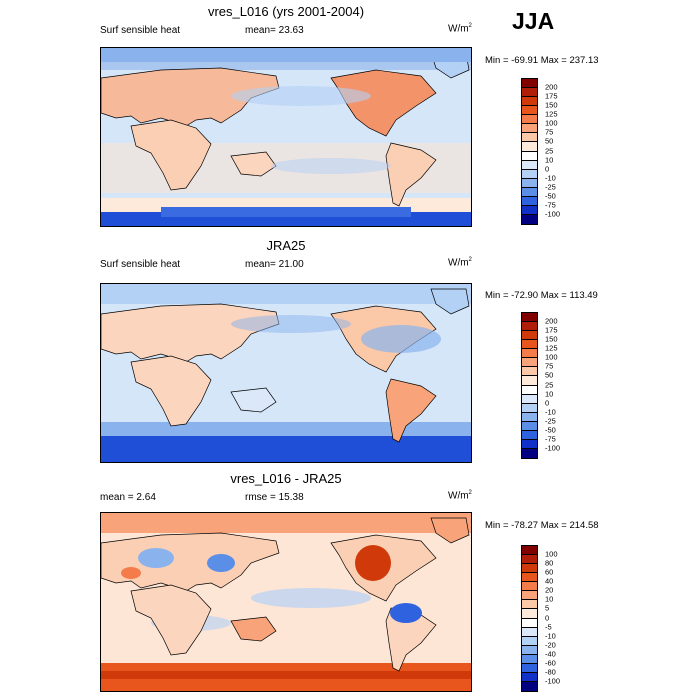 This screenshot has height=700, width=700. I want to click on panel-1-title: vres_L016 (yrs 2001-2004), so click(286, 11).